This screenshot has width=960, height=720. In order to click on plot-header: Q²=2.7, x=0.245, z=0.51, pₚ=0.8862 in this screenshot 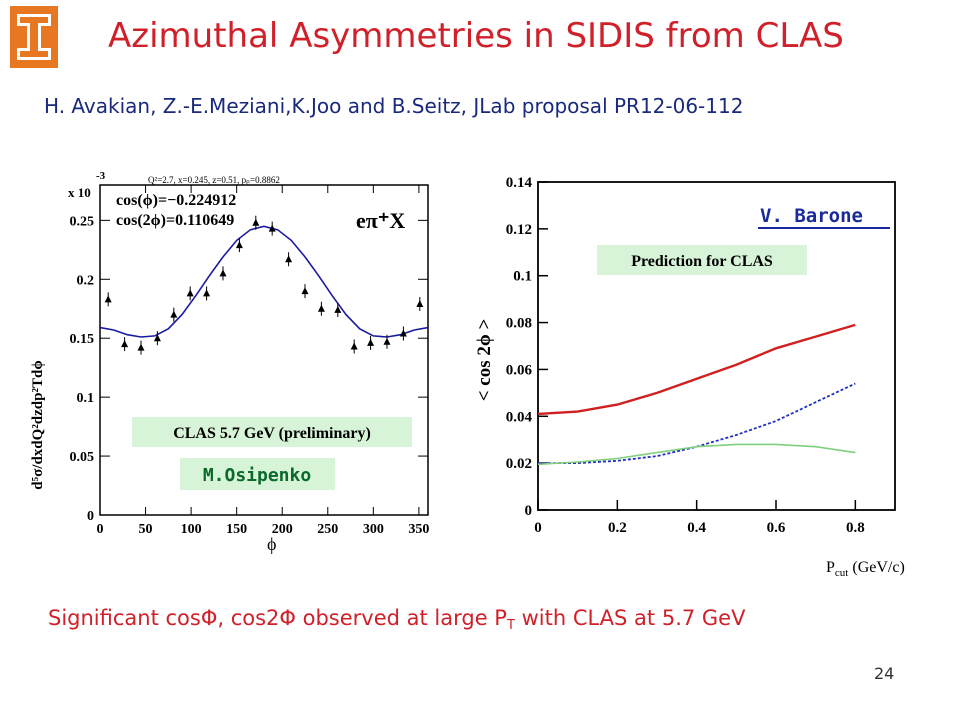, I will do `click(214, 180)`.